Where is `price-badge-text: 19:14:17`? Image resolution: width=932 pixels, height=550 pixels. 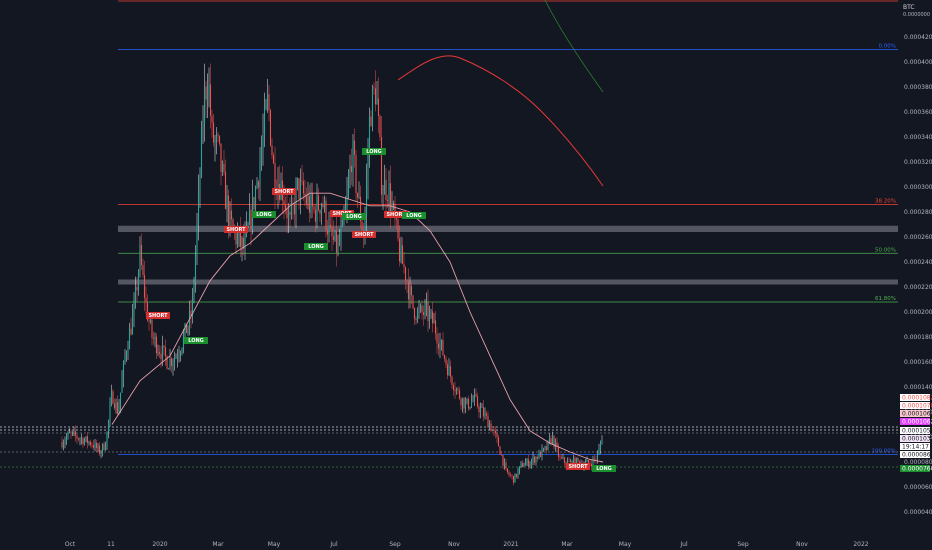
price-badge-text: 19:14:17 is located at coordinates (915, 446).